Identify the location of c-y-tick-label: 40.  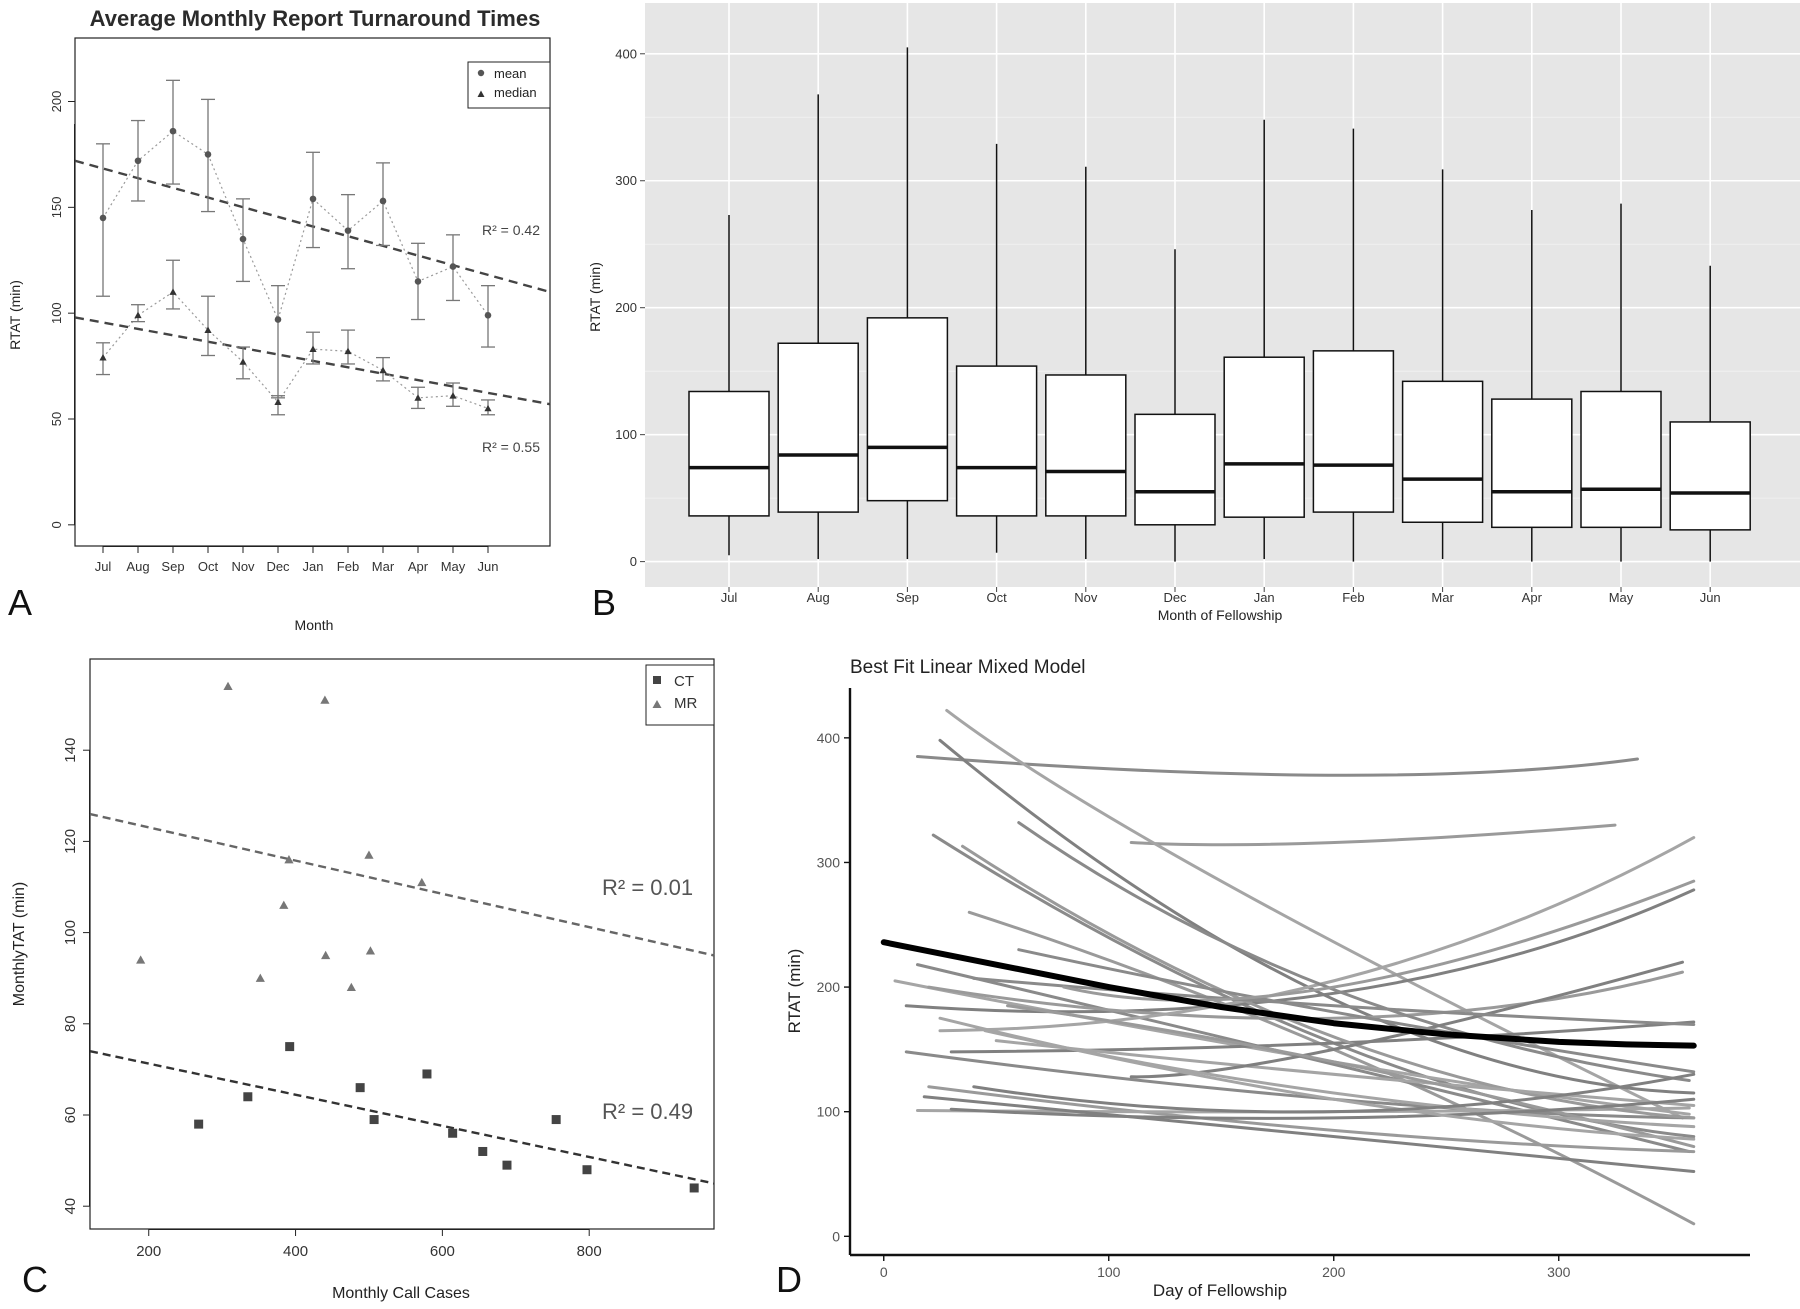
(70, 1206).